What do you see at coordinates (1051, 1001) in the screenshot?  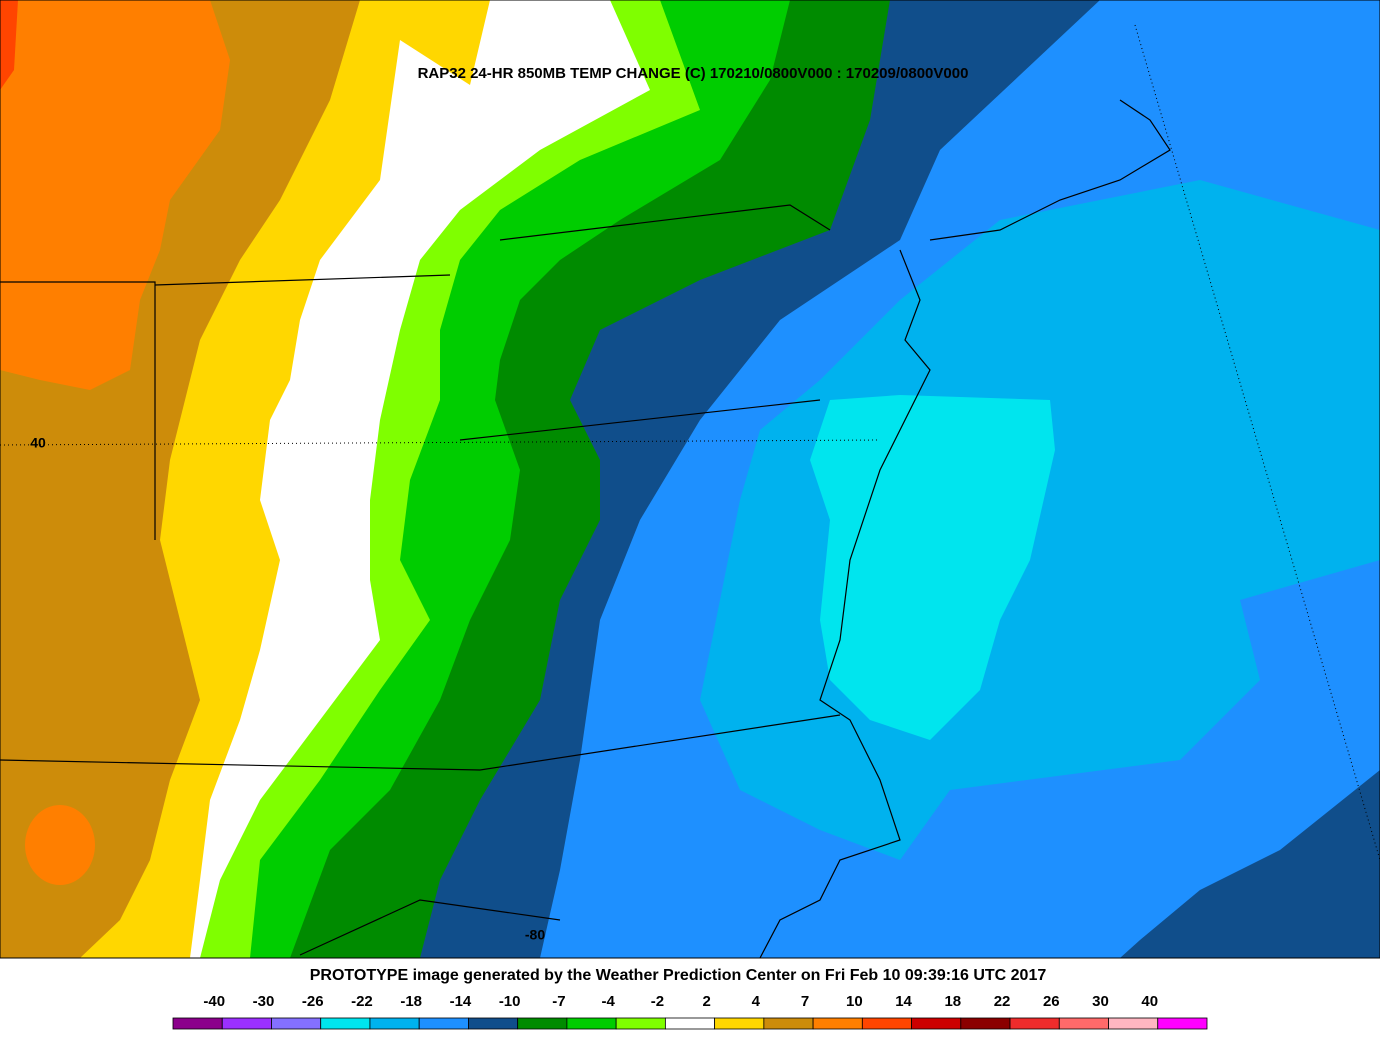 I see `colorbar-label: 26` at bounding box center [1051, 1001].